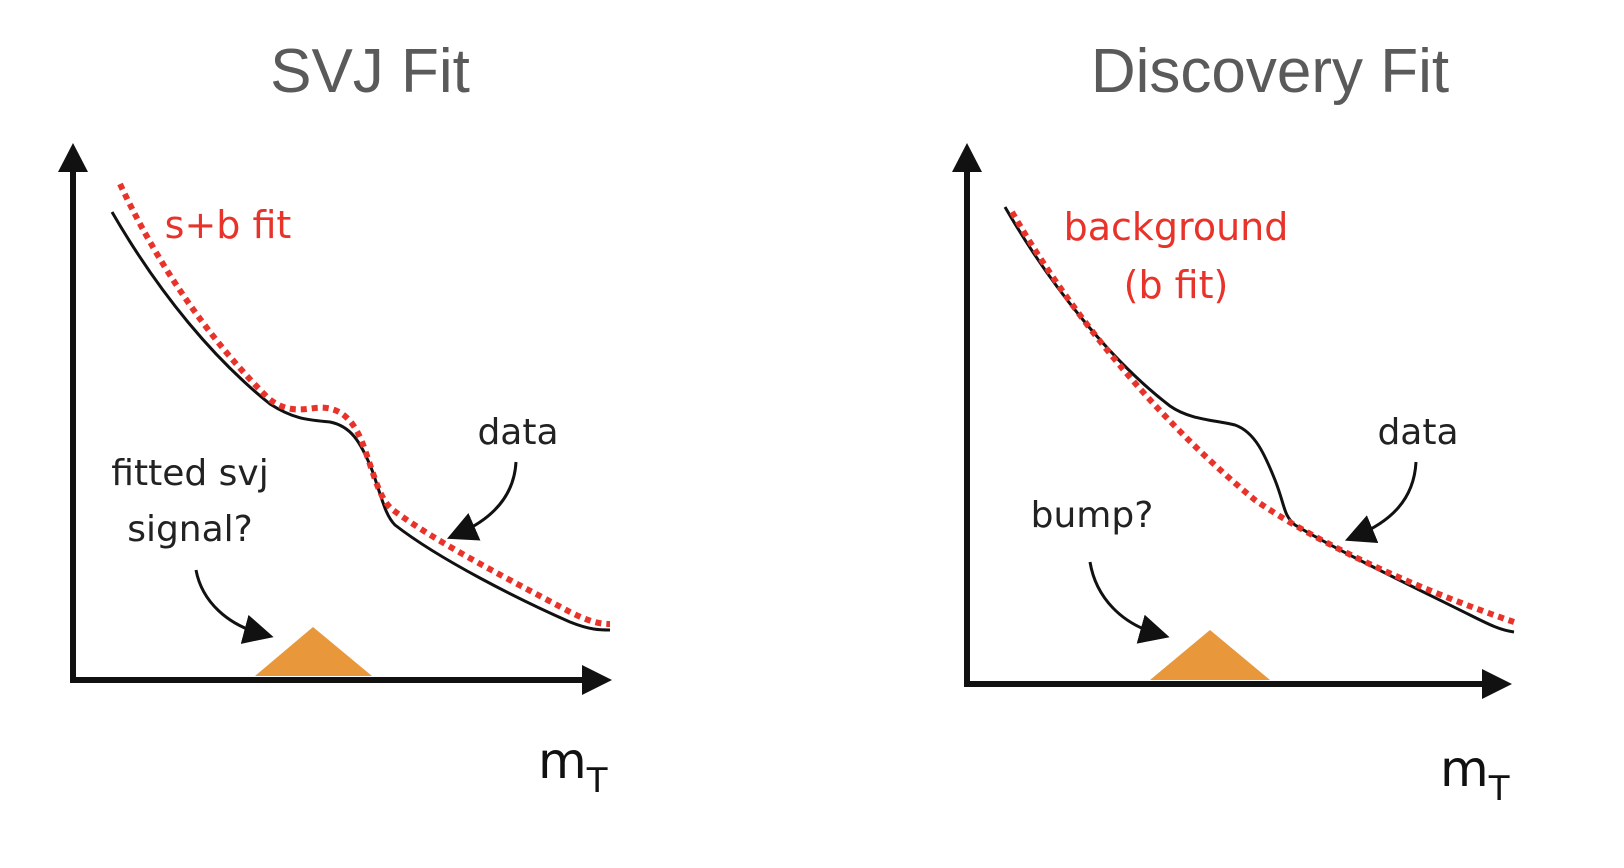 Image resolution: width=1624 pixels, height=868 pixels. I want to click on discovery-fit-title: Discovery Fit, so click(1270, 71).